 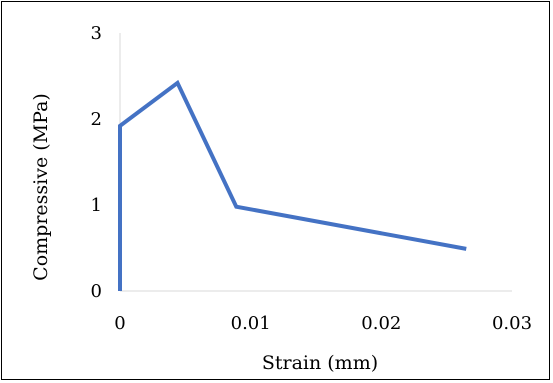 I want to click on y-tick-label: 2, so click(x=96, y=119).